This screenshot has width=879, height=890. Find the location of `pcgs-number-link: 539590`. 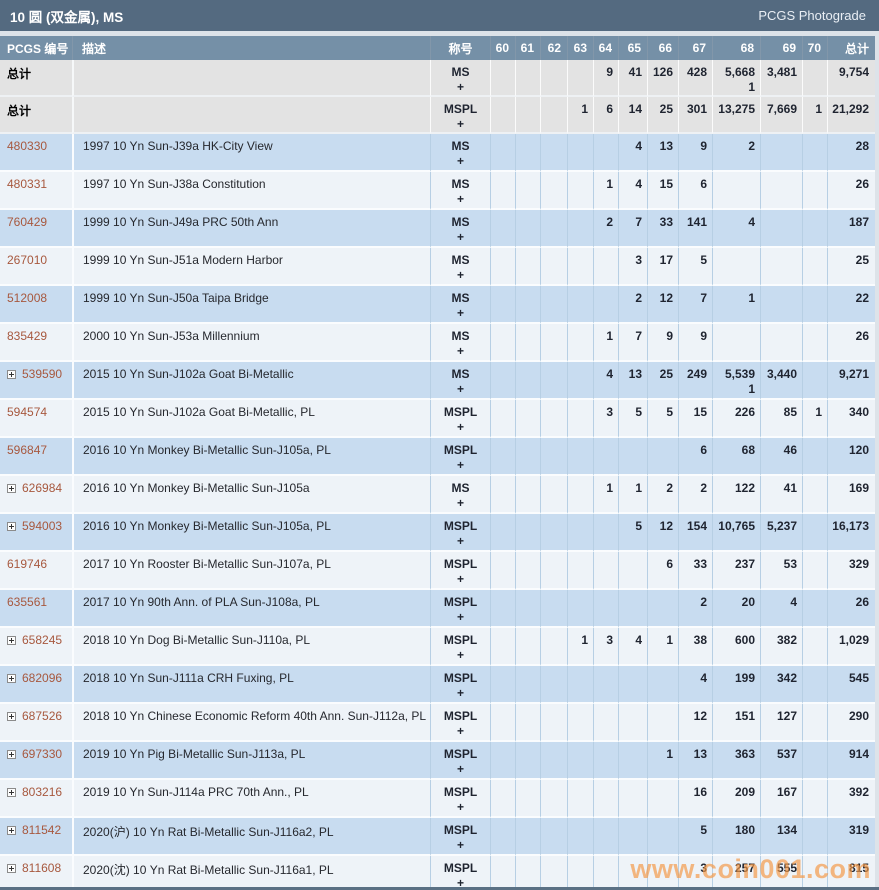

pcgs-number-link: 539590 is located at coordinates (42, 374).